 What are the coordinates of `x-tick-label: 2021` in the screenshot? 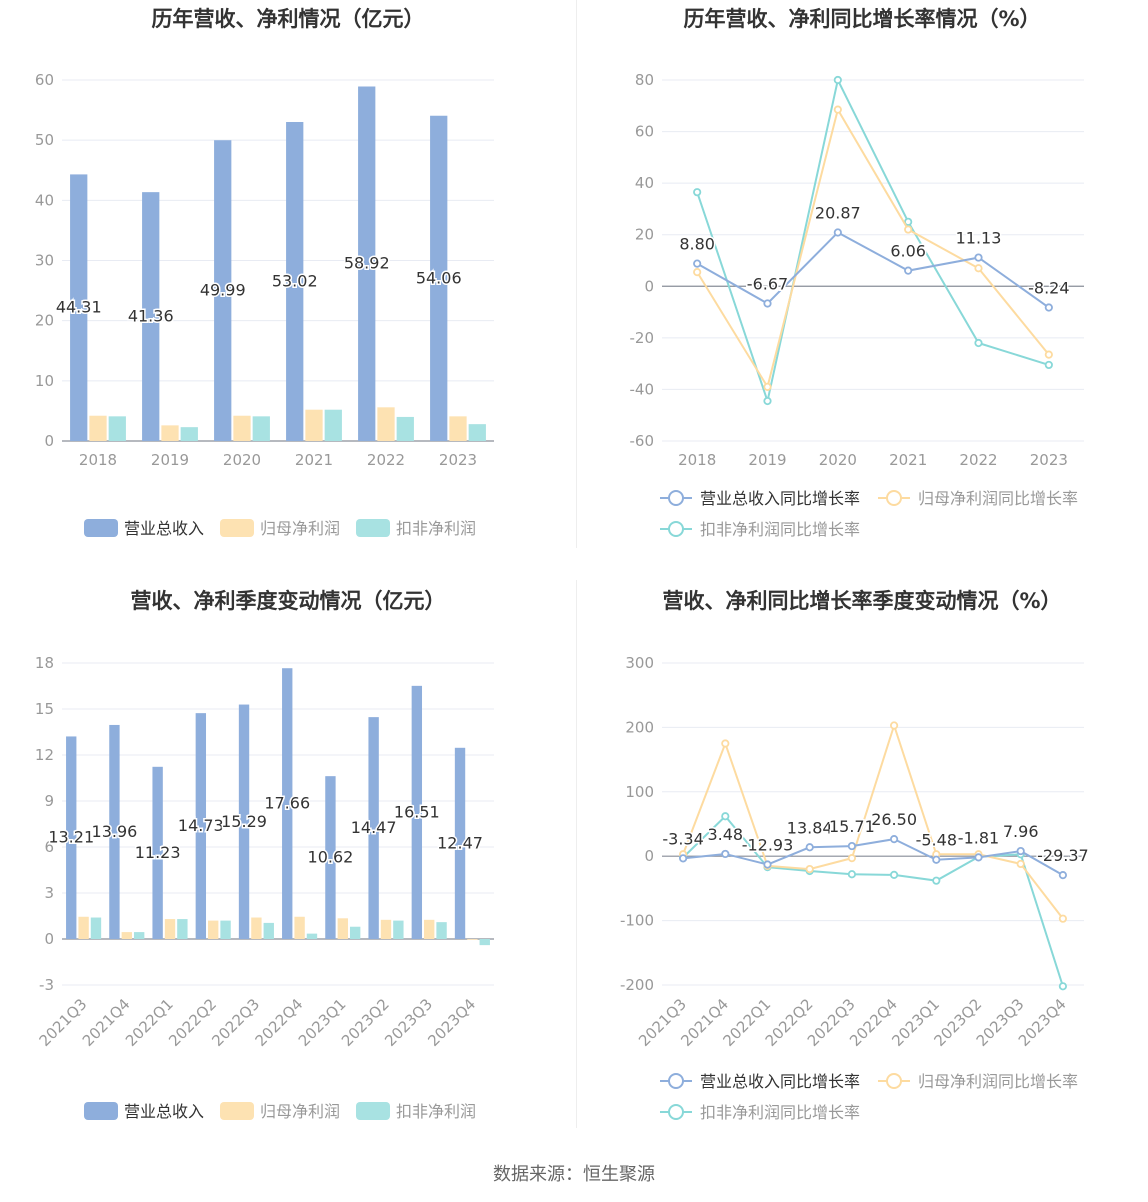 It's located at (314, 460).